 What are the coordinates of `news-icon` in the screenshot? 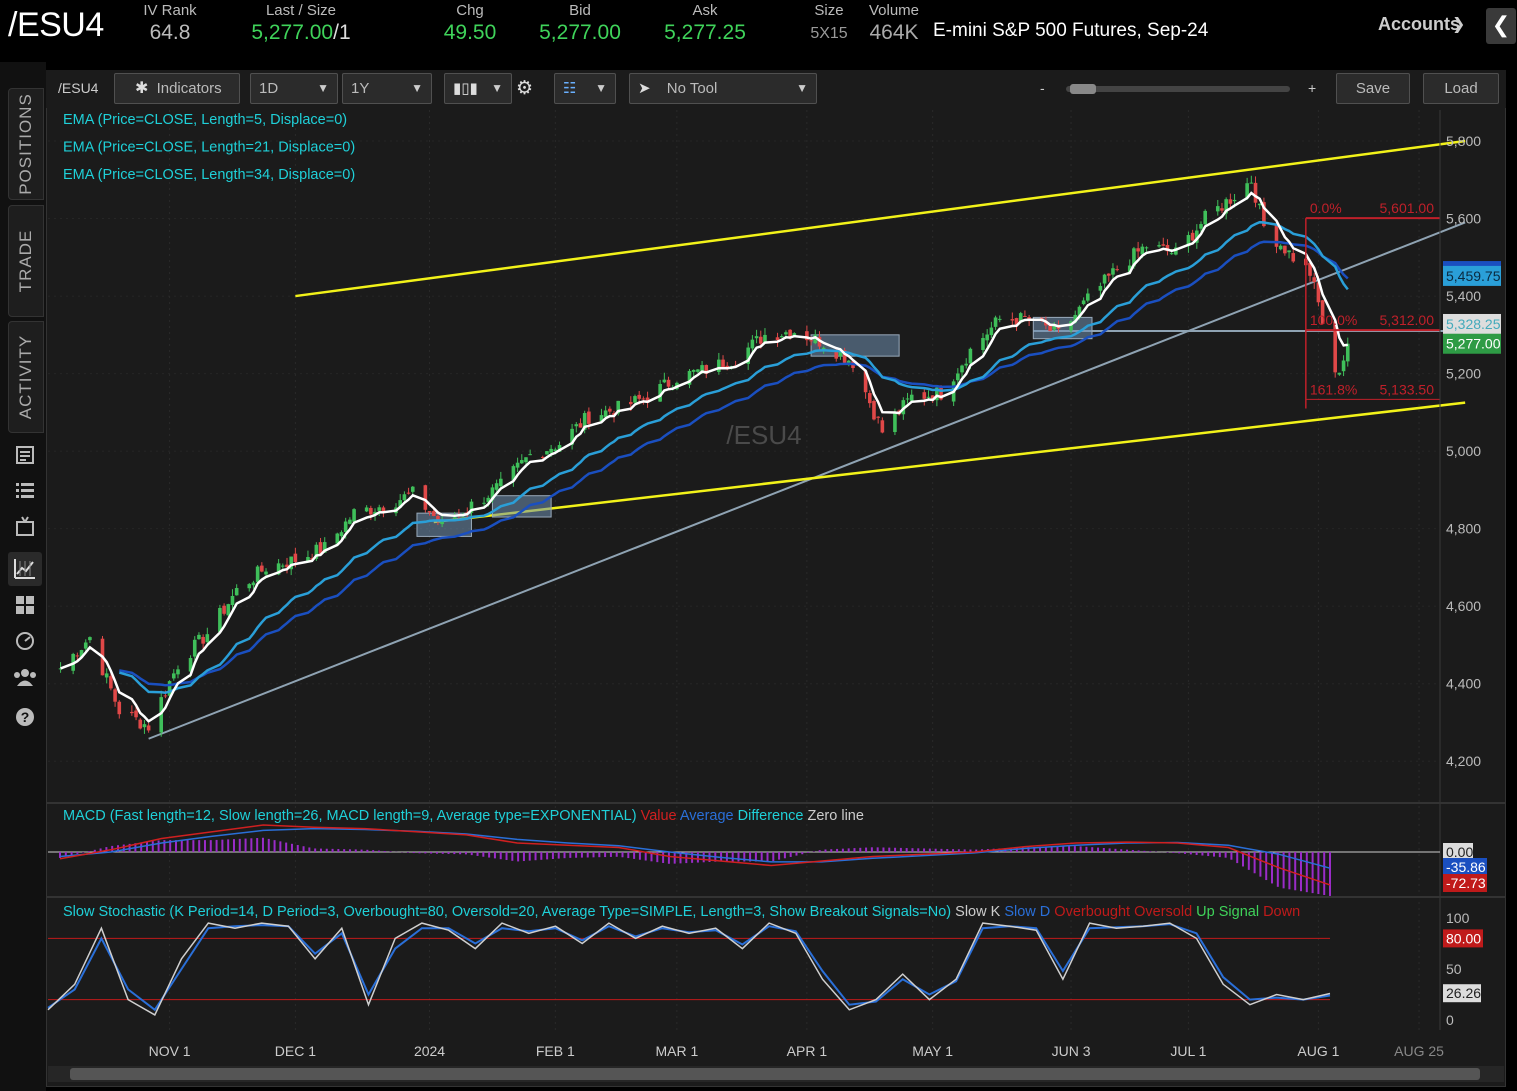 It's located at (25, 457).